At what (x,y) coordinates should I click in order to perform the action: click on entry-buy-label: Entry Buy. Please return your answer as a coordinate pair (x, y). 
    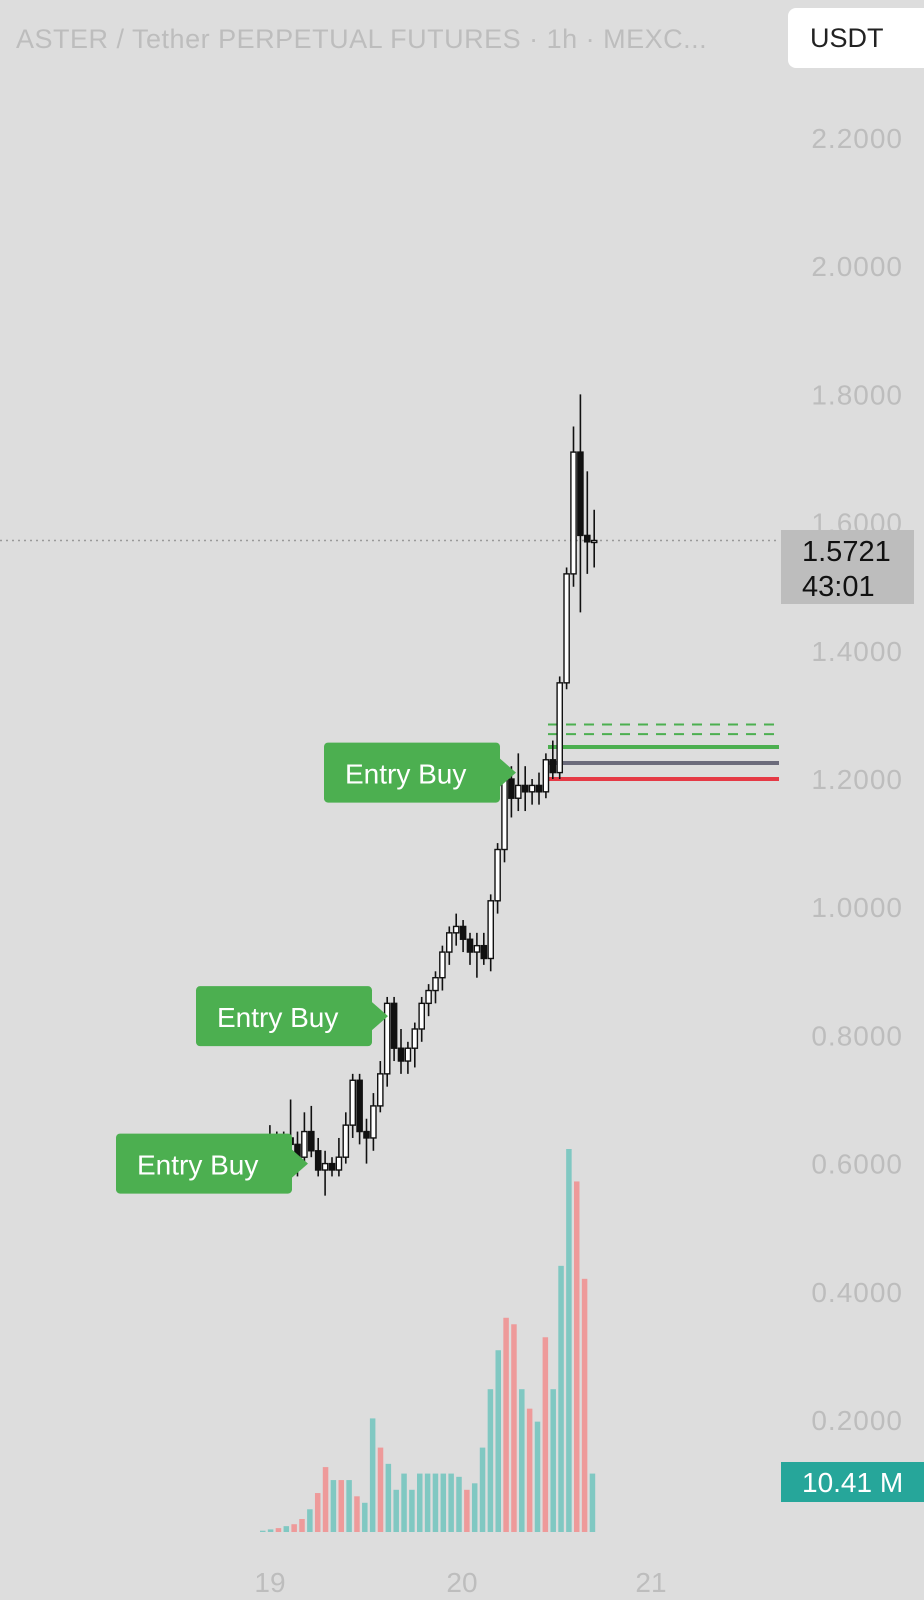
    Looking at the image, I should click on (292, 1016).